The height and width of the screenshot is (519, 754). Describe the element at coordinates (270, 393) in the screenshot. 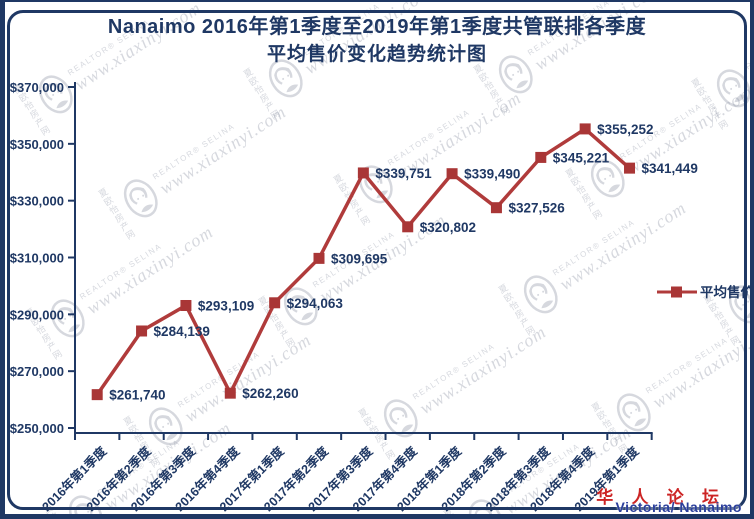

I see `data-label: $262,260` at that location.